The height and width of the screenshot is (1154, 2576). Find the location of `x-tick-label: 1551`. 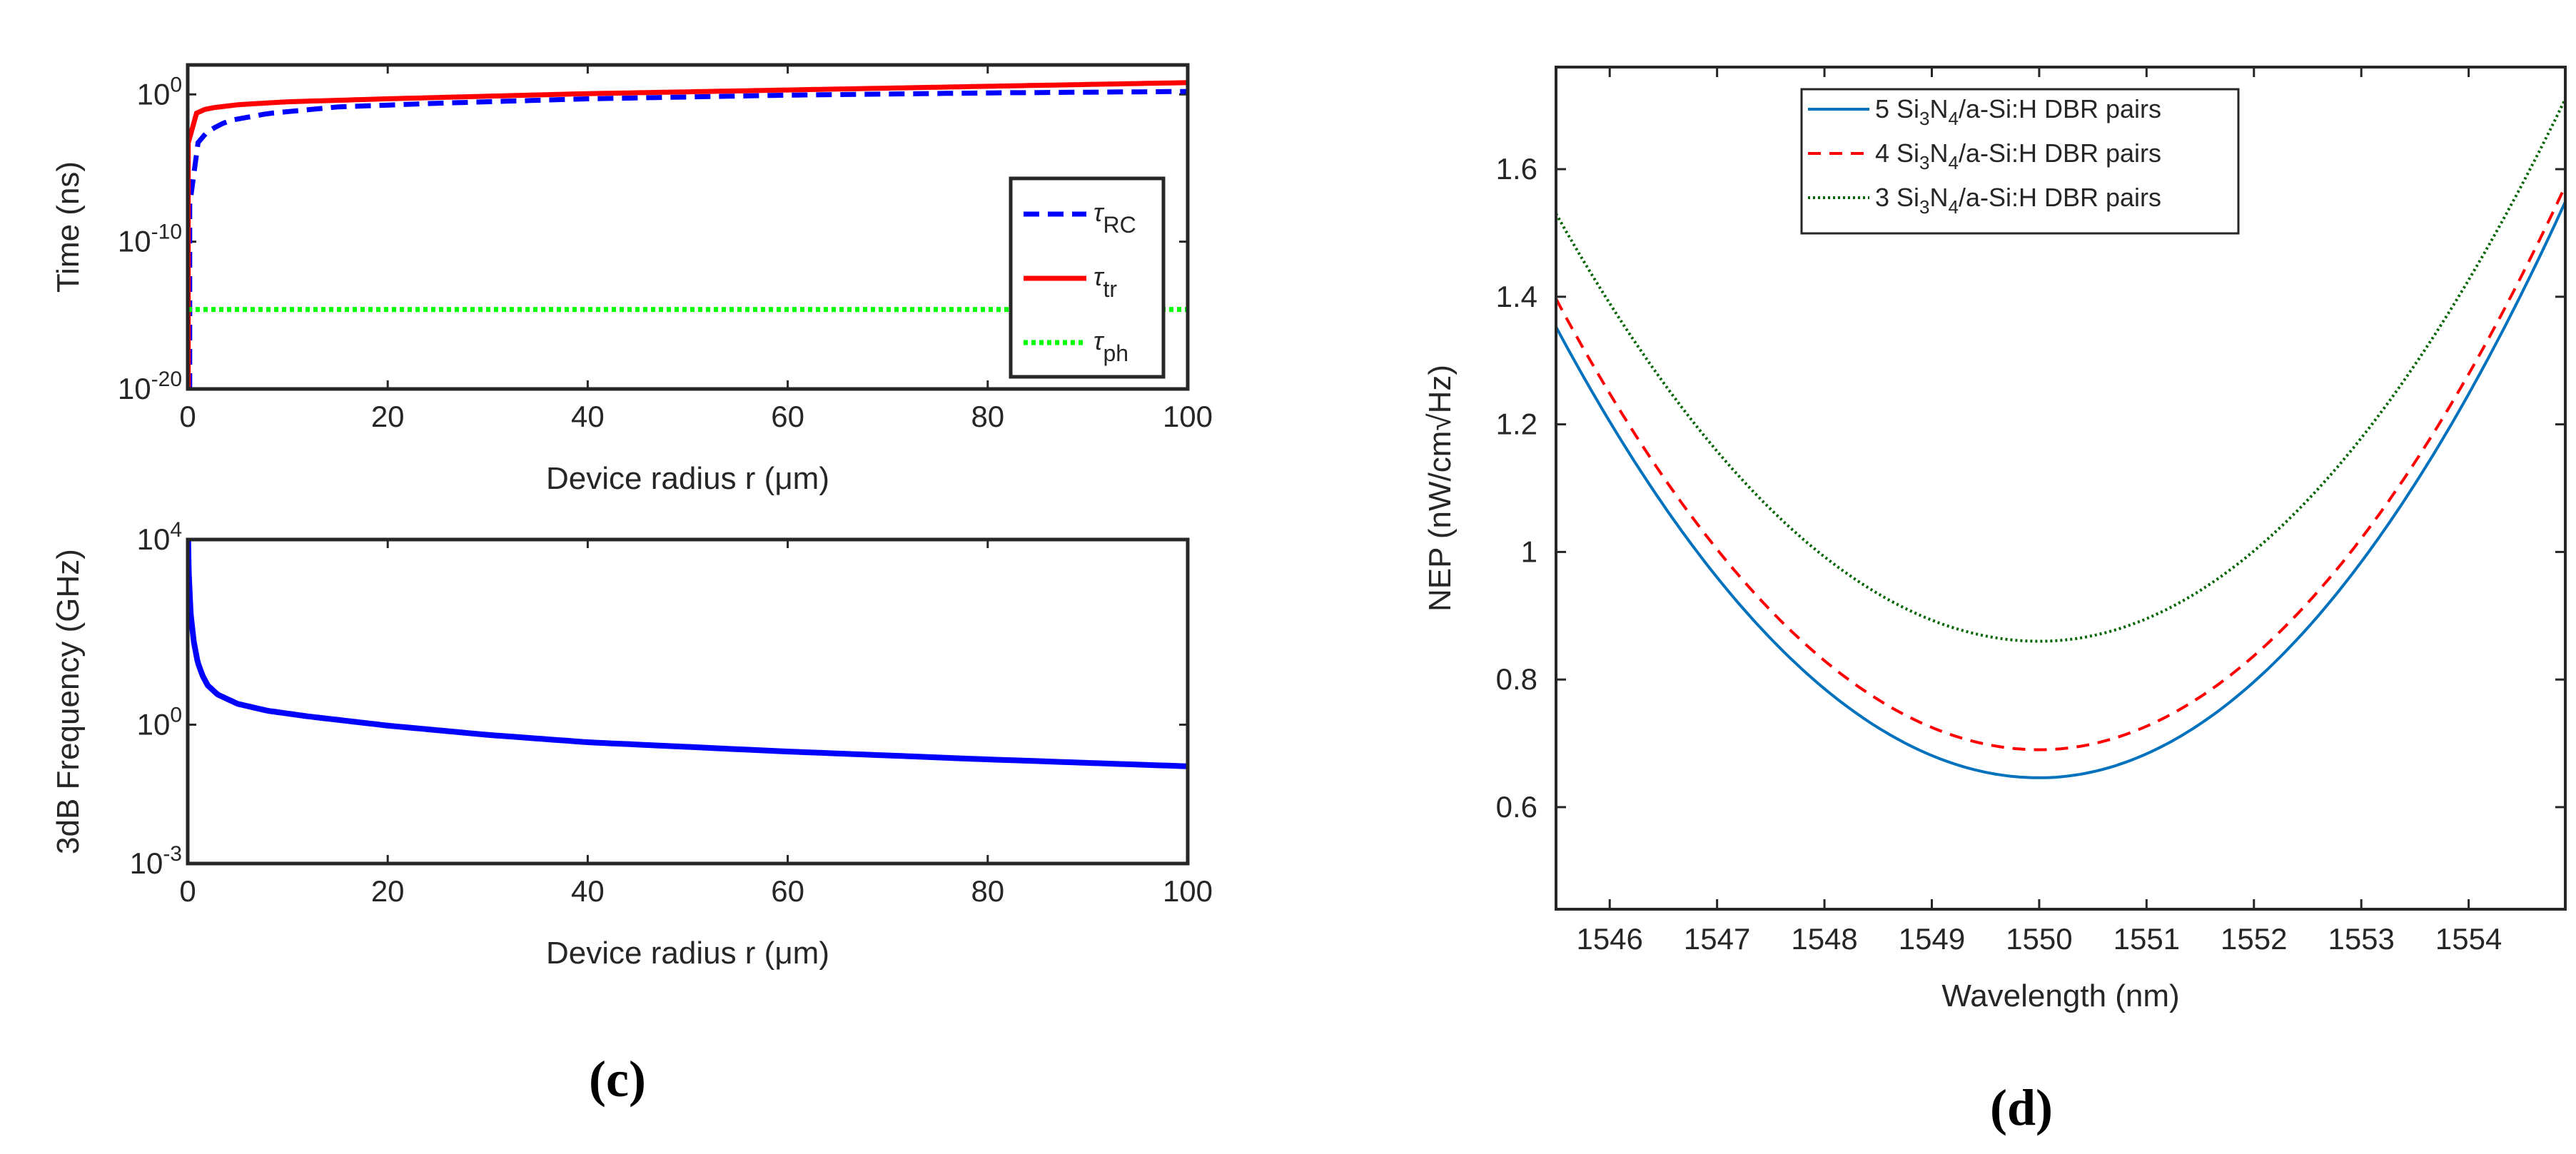

x-tick-label: 1551 is located at coordinates (2146, 939).